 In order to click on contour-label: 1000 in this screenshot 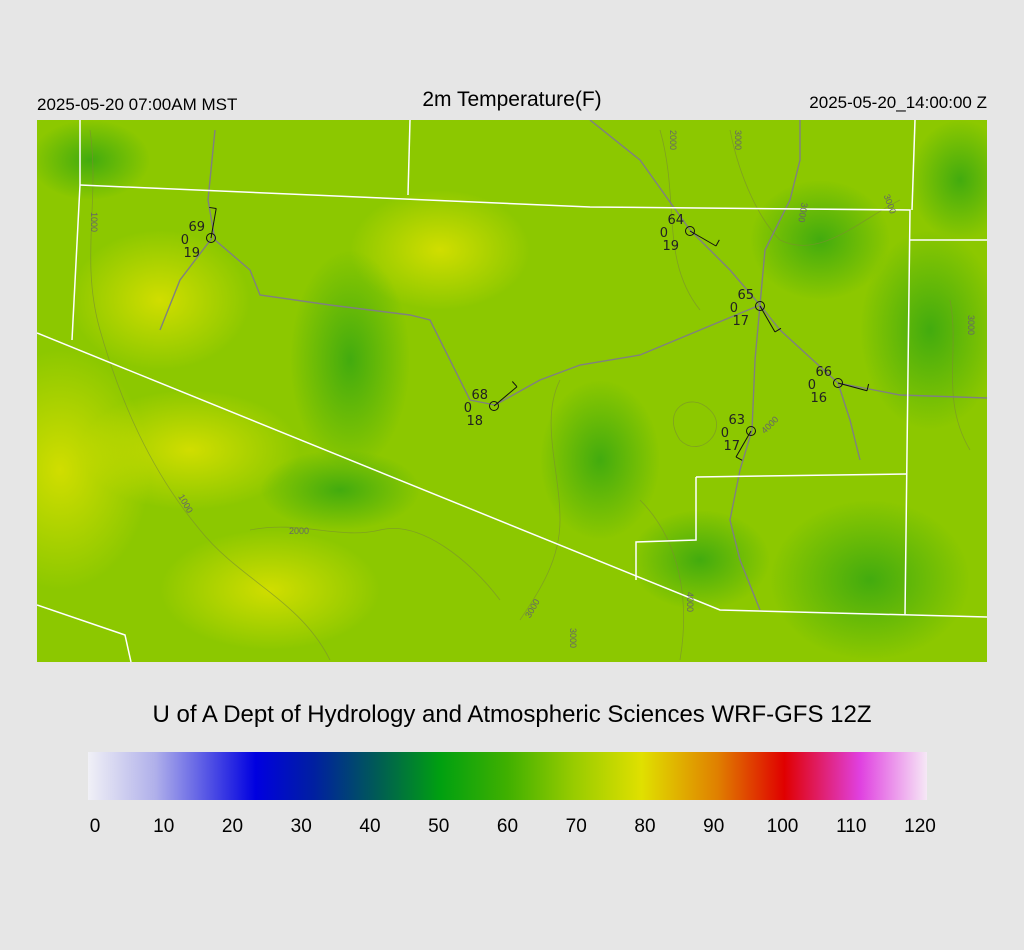, I will do `click(94, 222)`.